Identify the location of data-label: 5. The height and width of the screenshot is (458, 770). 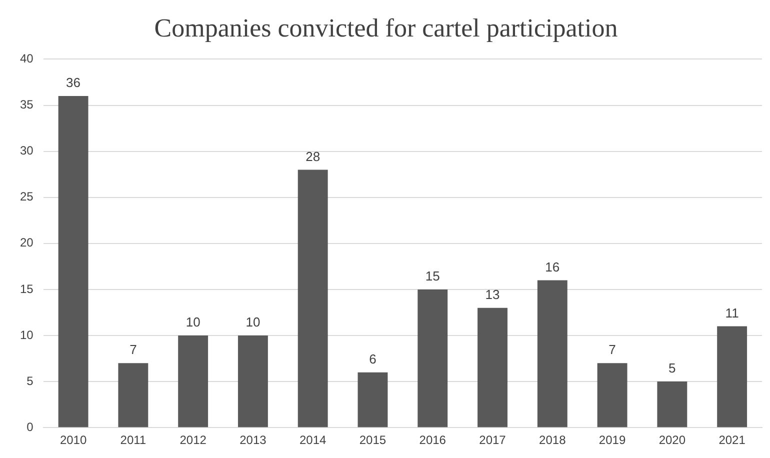
(672, 368).